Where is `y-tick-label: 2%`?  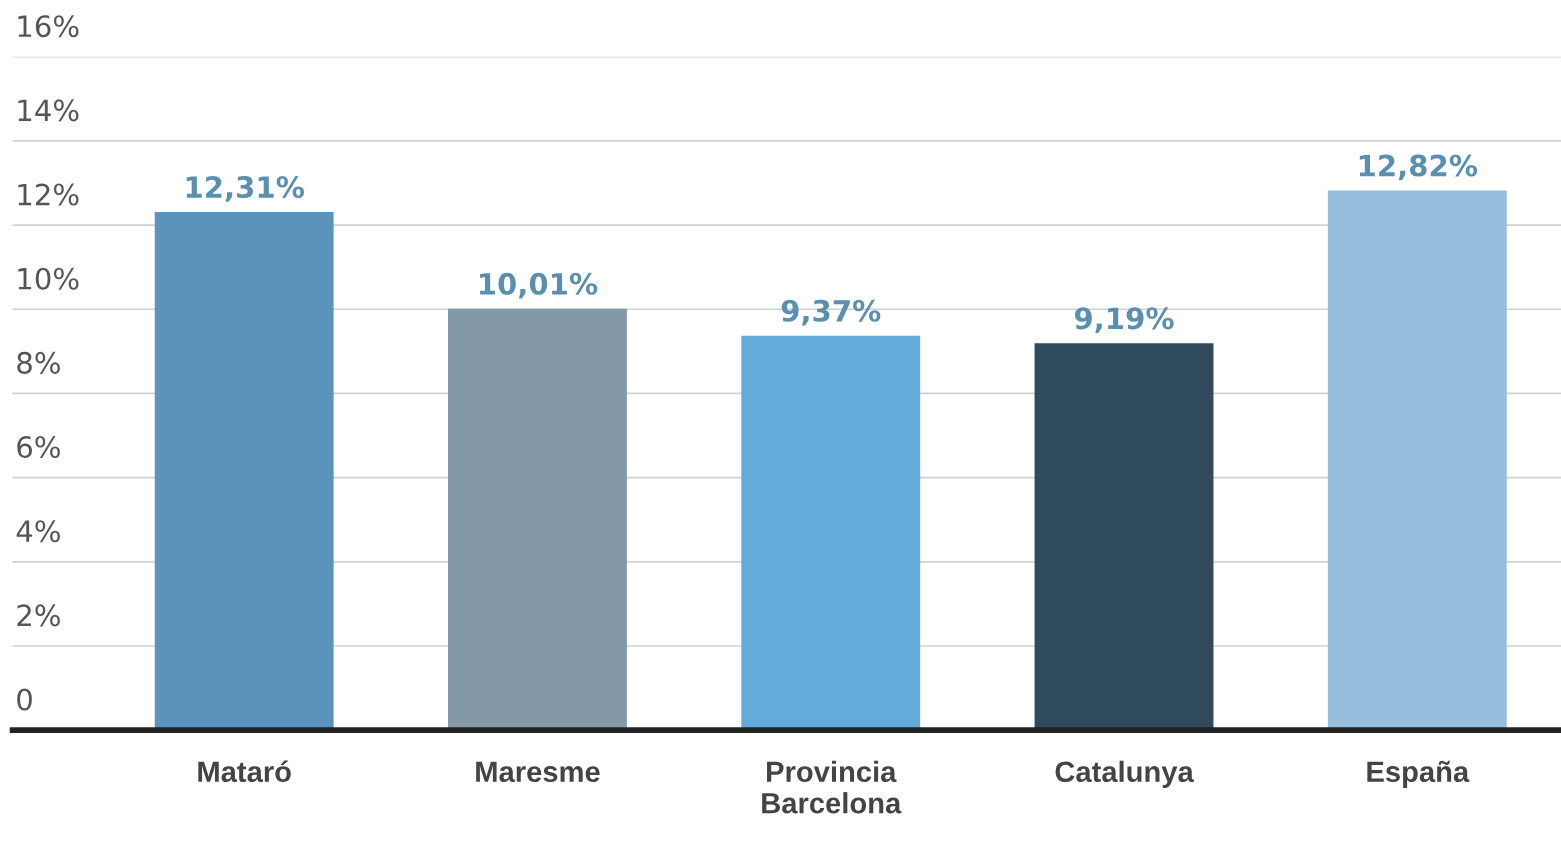 y-tick-label: 2% is located at coordinates (38, 615).